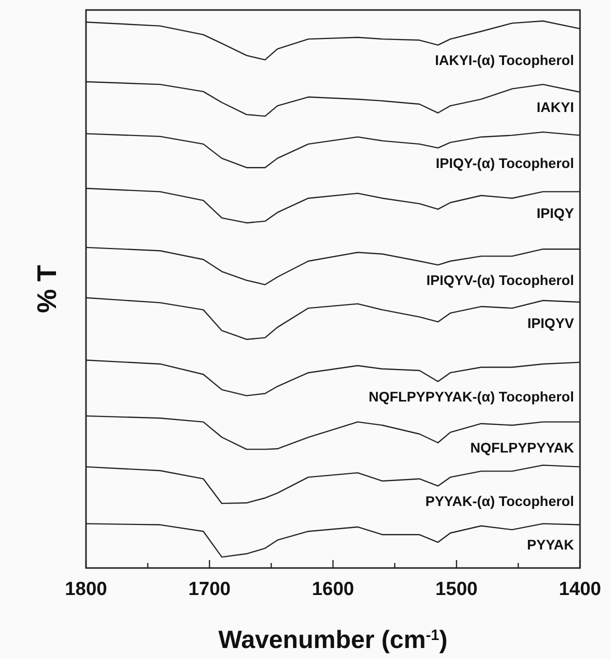  I want to click on series-label: IPIQYV-(α) Tocopherol, so click(500, 280).